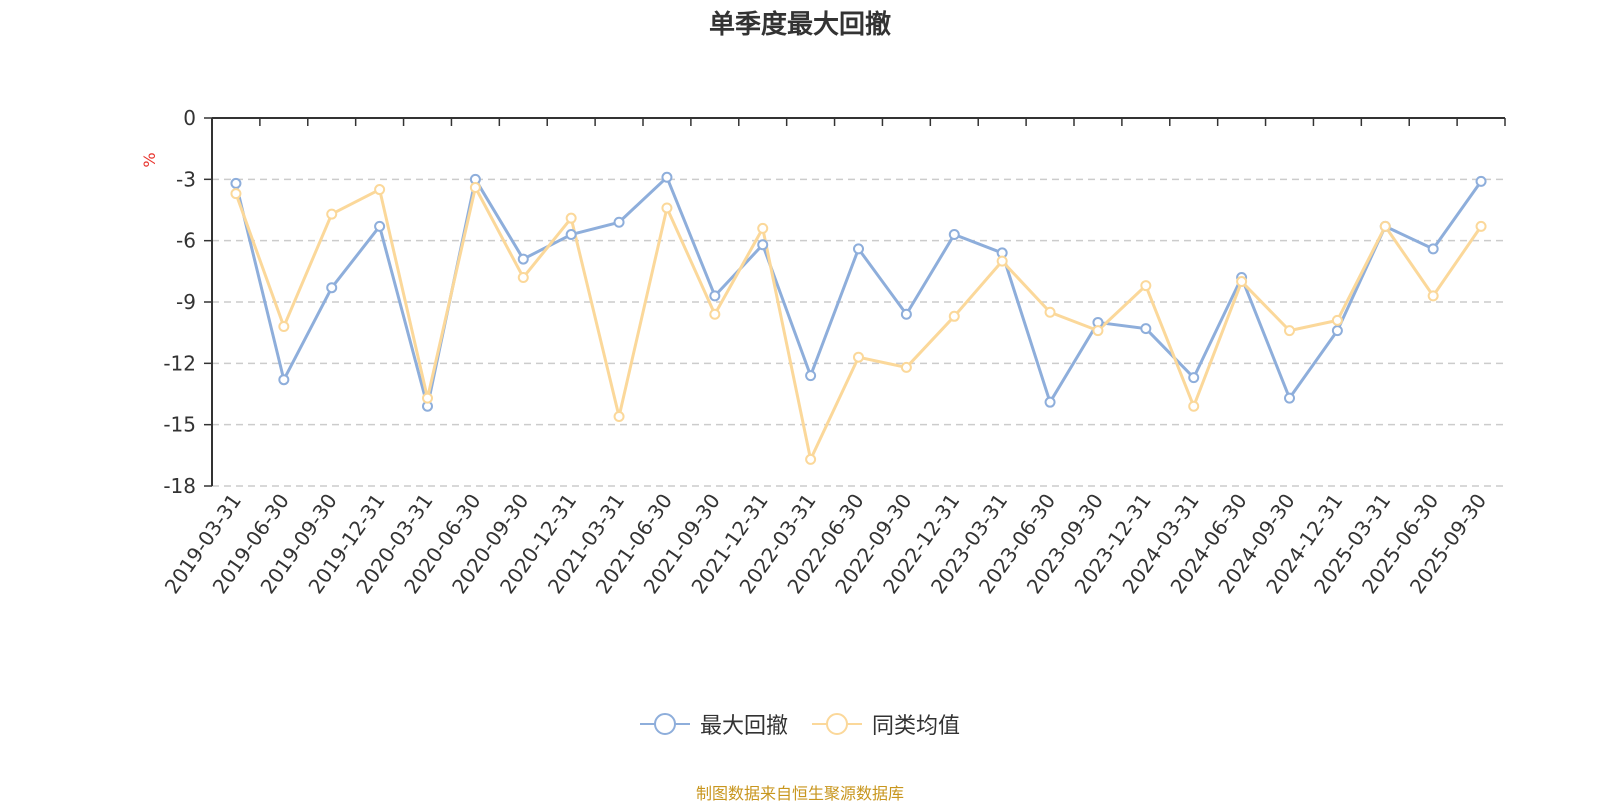 The width and height of the screenshot is (1600, 804). Describe the element at coordinates (186, 302) in the screenshot. I see `y-tick-label: -9` at that location.